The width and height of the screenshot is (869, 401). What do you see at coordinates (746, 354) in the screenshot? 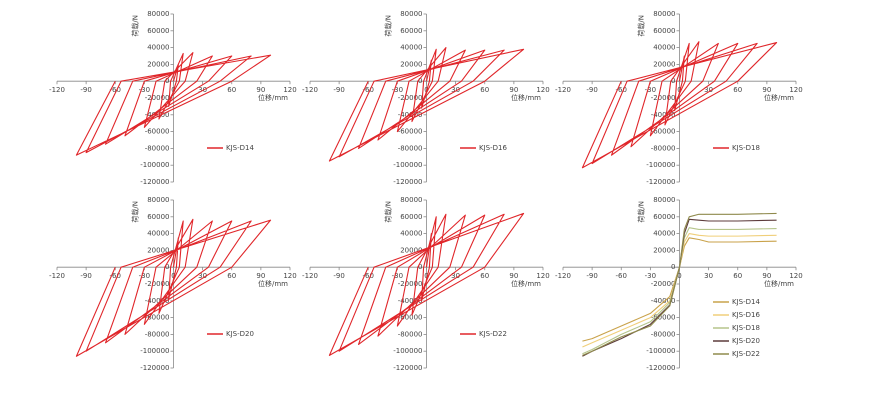
I see `legend-label: KJS-D22` at bounding box center [746, 354].